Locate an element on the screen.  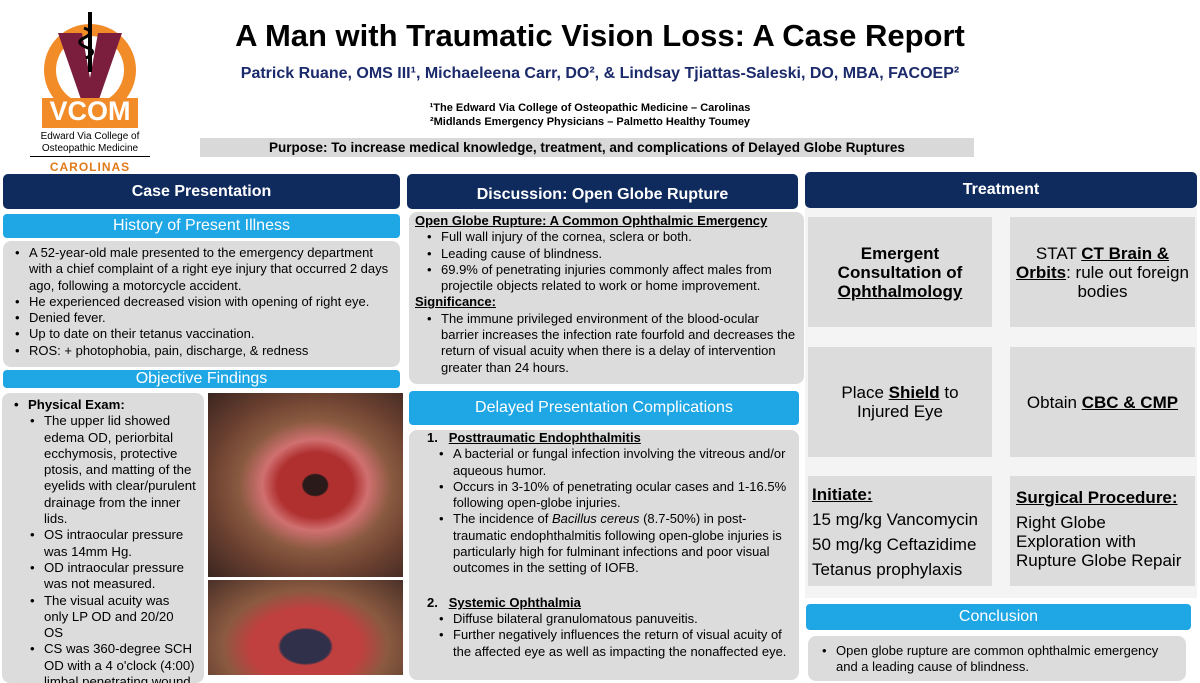
number: 2. is located at coordinates (432, 602).